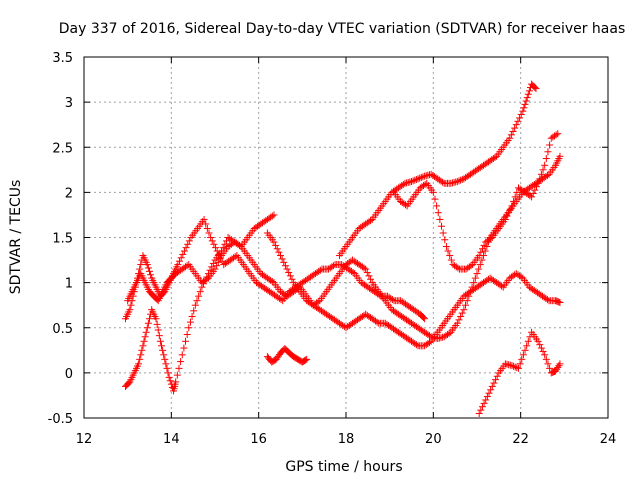 The image size is (640, 480). What do you see at coordinates (62, 329) in the screenshot?
I see `y-tick-label: 0.5` at bounding box center [62, 329].